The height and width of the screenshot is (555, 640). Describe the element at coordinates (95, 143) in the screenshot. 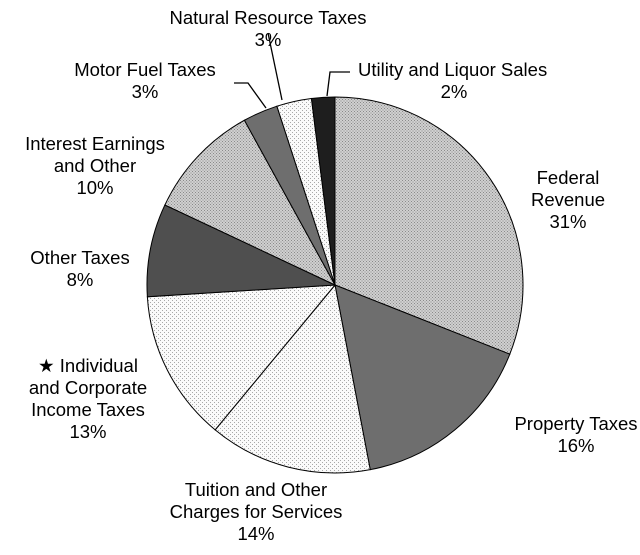

I see `slice-label-text: Interest Earnings` at that location.